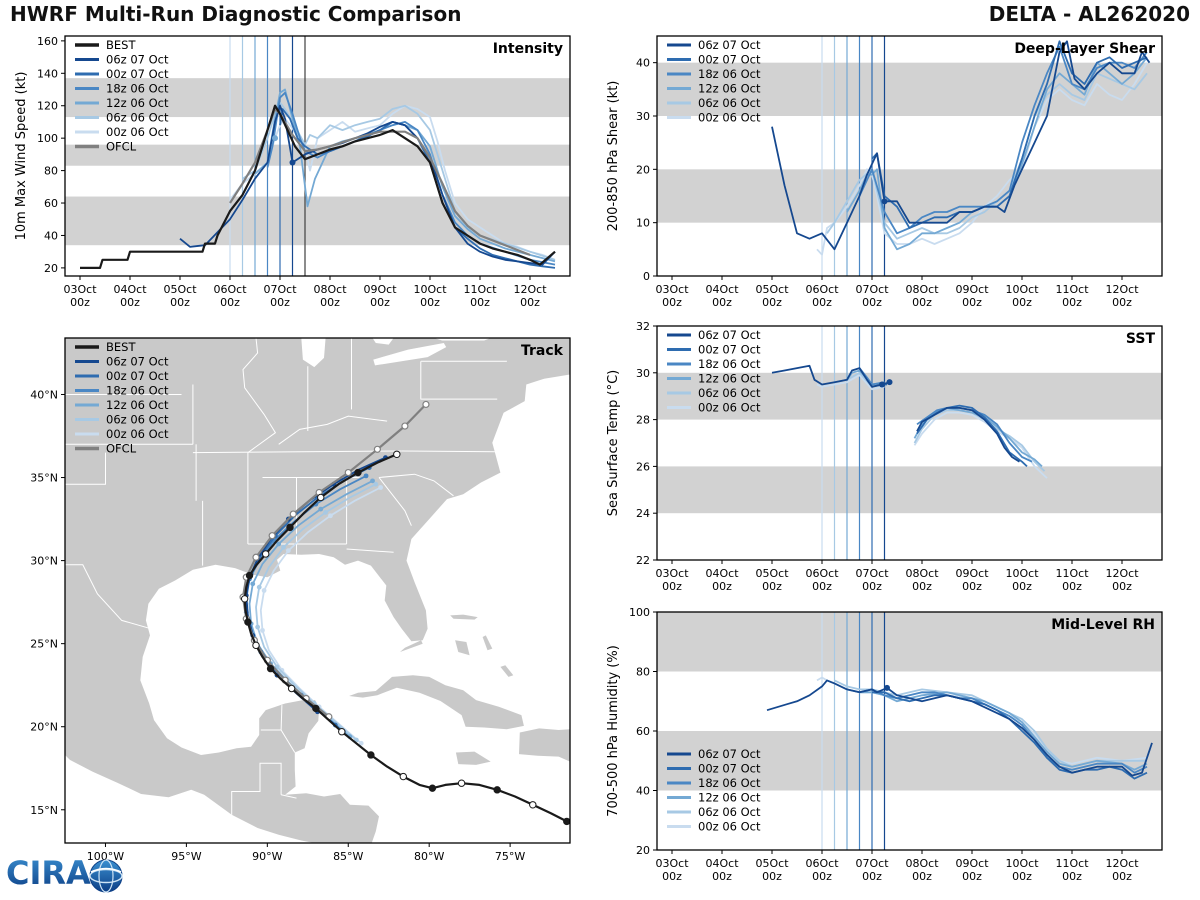 This screenshot has height=900, width=1200. I want to click on y-tick-label: 26, so click(643, 466).